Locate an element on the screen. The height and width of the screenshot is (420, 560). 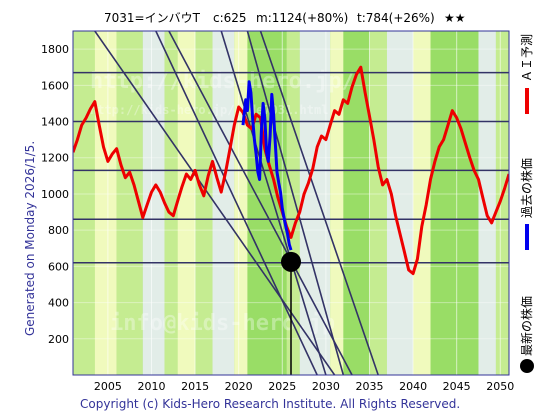
y-tick-label: 1000 is located at coordinates (55, 194).